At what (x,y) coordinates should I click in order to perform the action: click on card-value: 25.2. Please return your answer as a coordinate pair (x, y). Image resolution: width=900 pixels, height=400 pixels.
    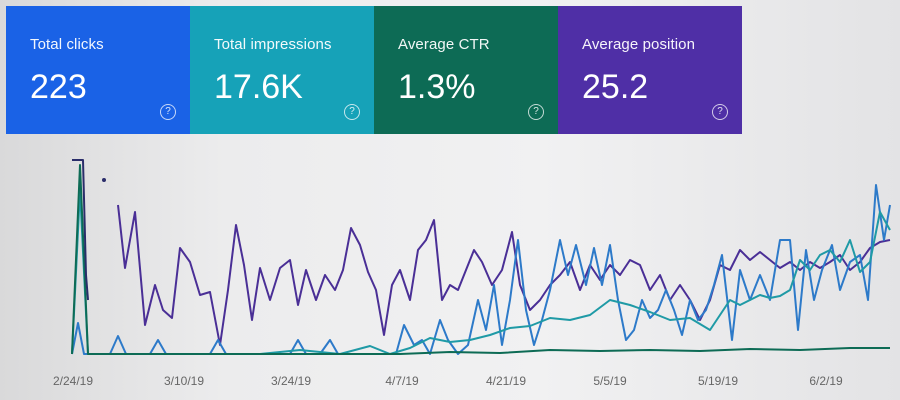
    Looking at the image, I should click on (615, 87).